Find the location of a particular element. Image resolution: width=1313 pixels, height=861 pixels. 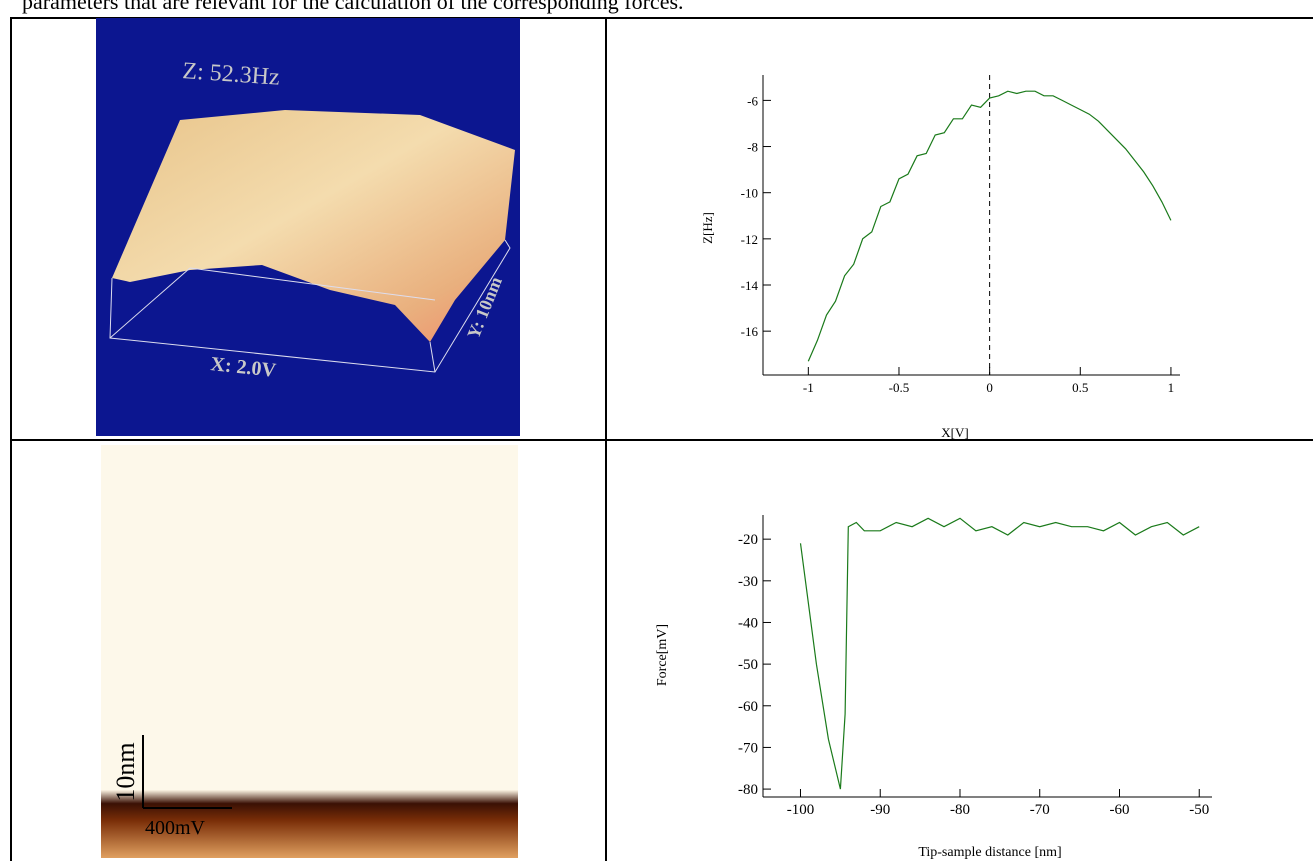

scale-label: 400mV is located at coordinates (175, 828).